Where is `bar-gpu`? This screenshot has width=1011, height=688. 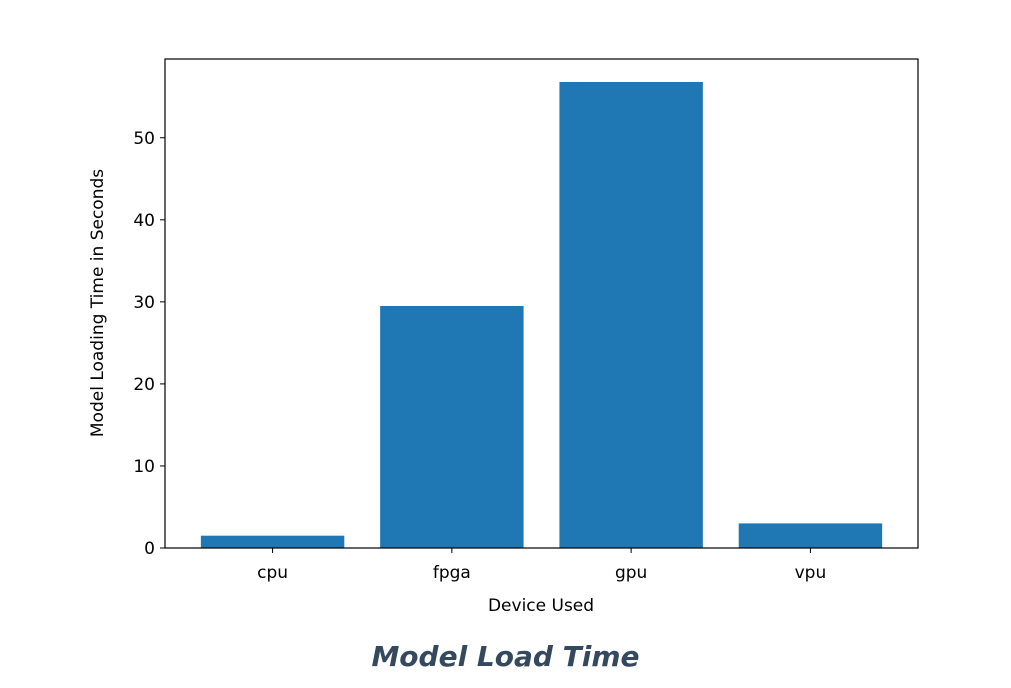 bar-gpu is located at coordinates (631, 315).